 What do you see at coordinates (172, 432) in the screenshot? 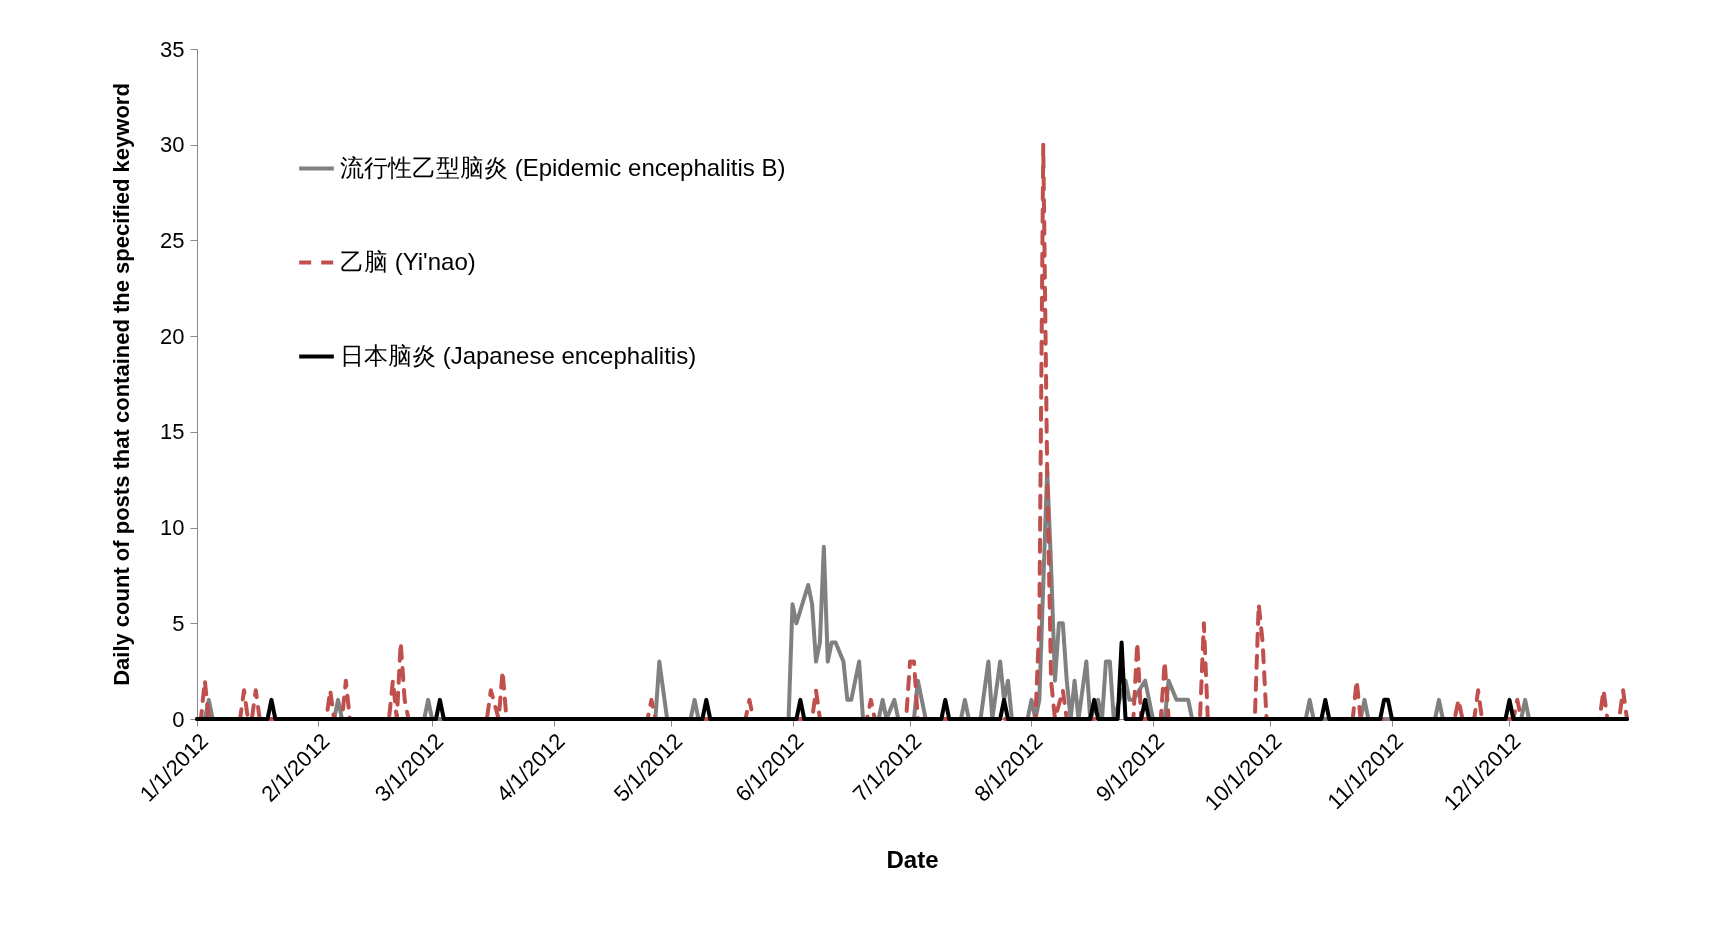
I see `y-tick-label: 15` at bounding box center [172, 432].